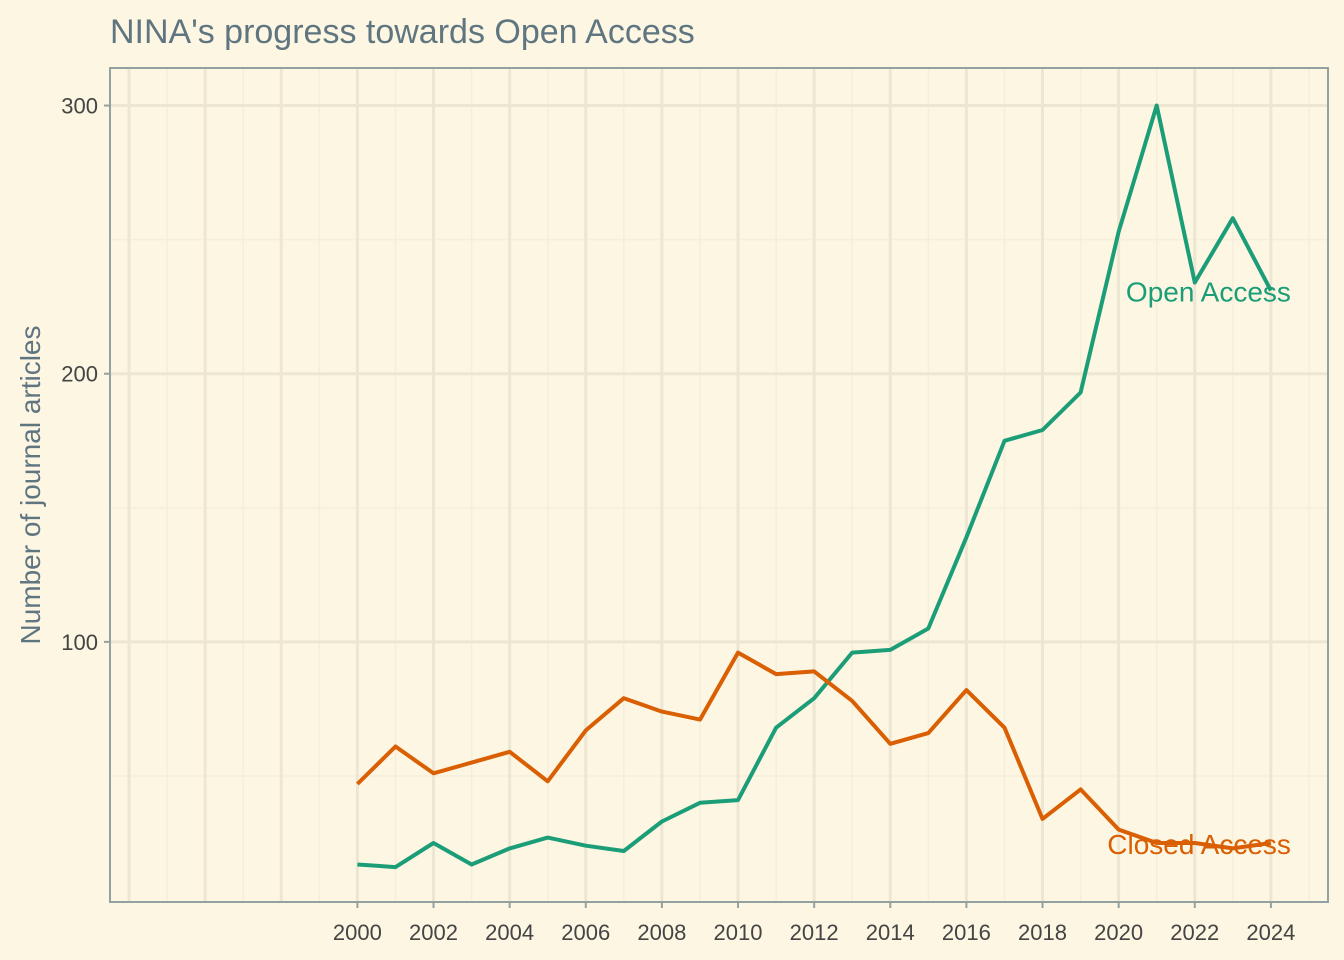  I want to click on x-tick-label: 2006, so click(585, 932).